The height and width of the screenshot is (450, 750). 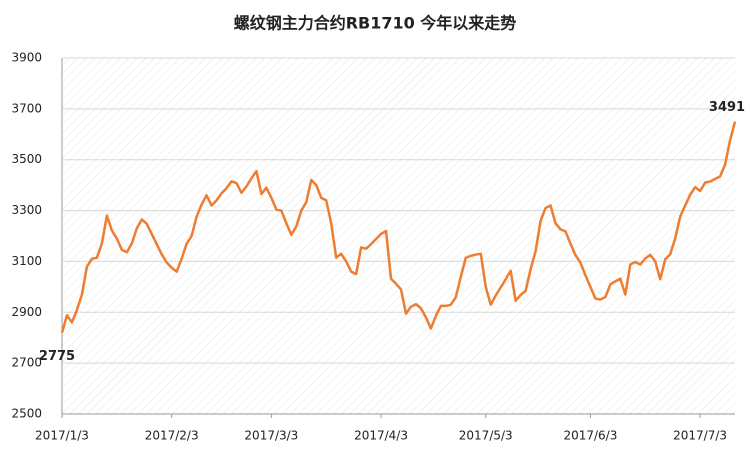 What do you see at coordinates (590, 436) in the screenshot?
I see `x-tick-label: 2017/6/3` at bounding box center [590, 436].